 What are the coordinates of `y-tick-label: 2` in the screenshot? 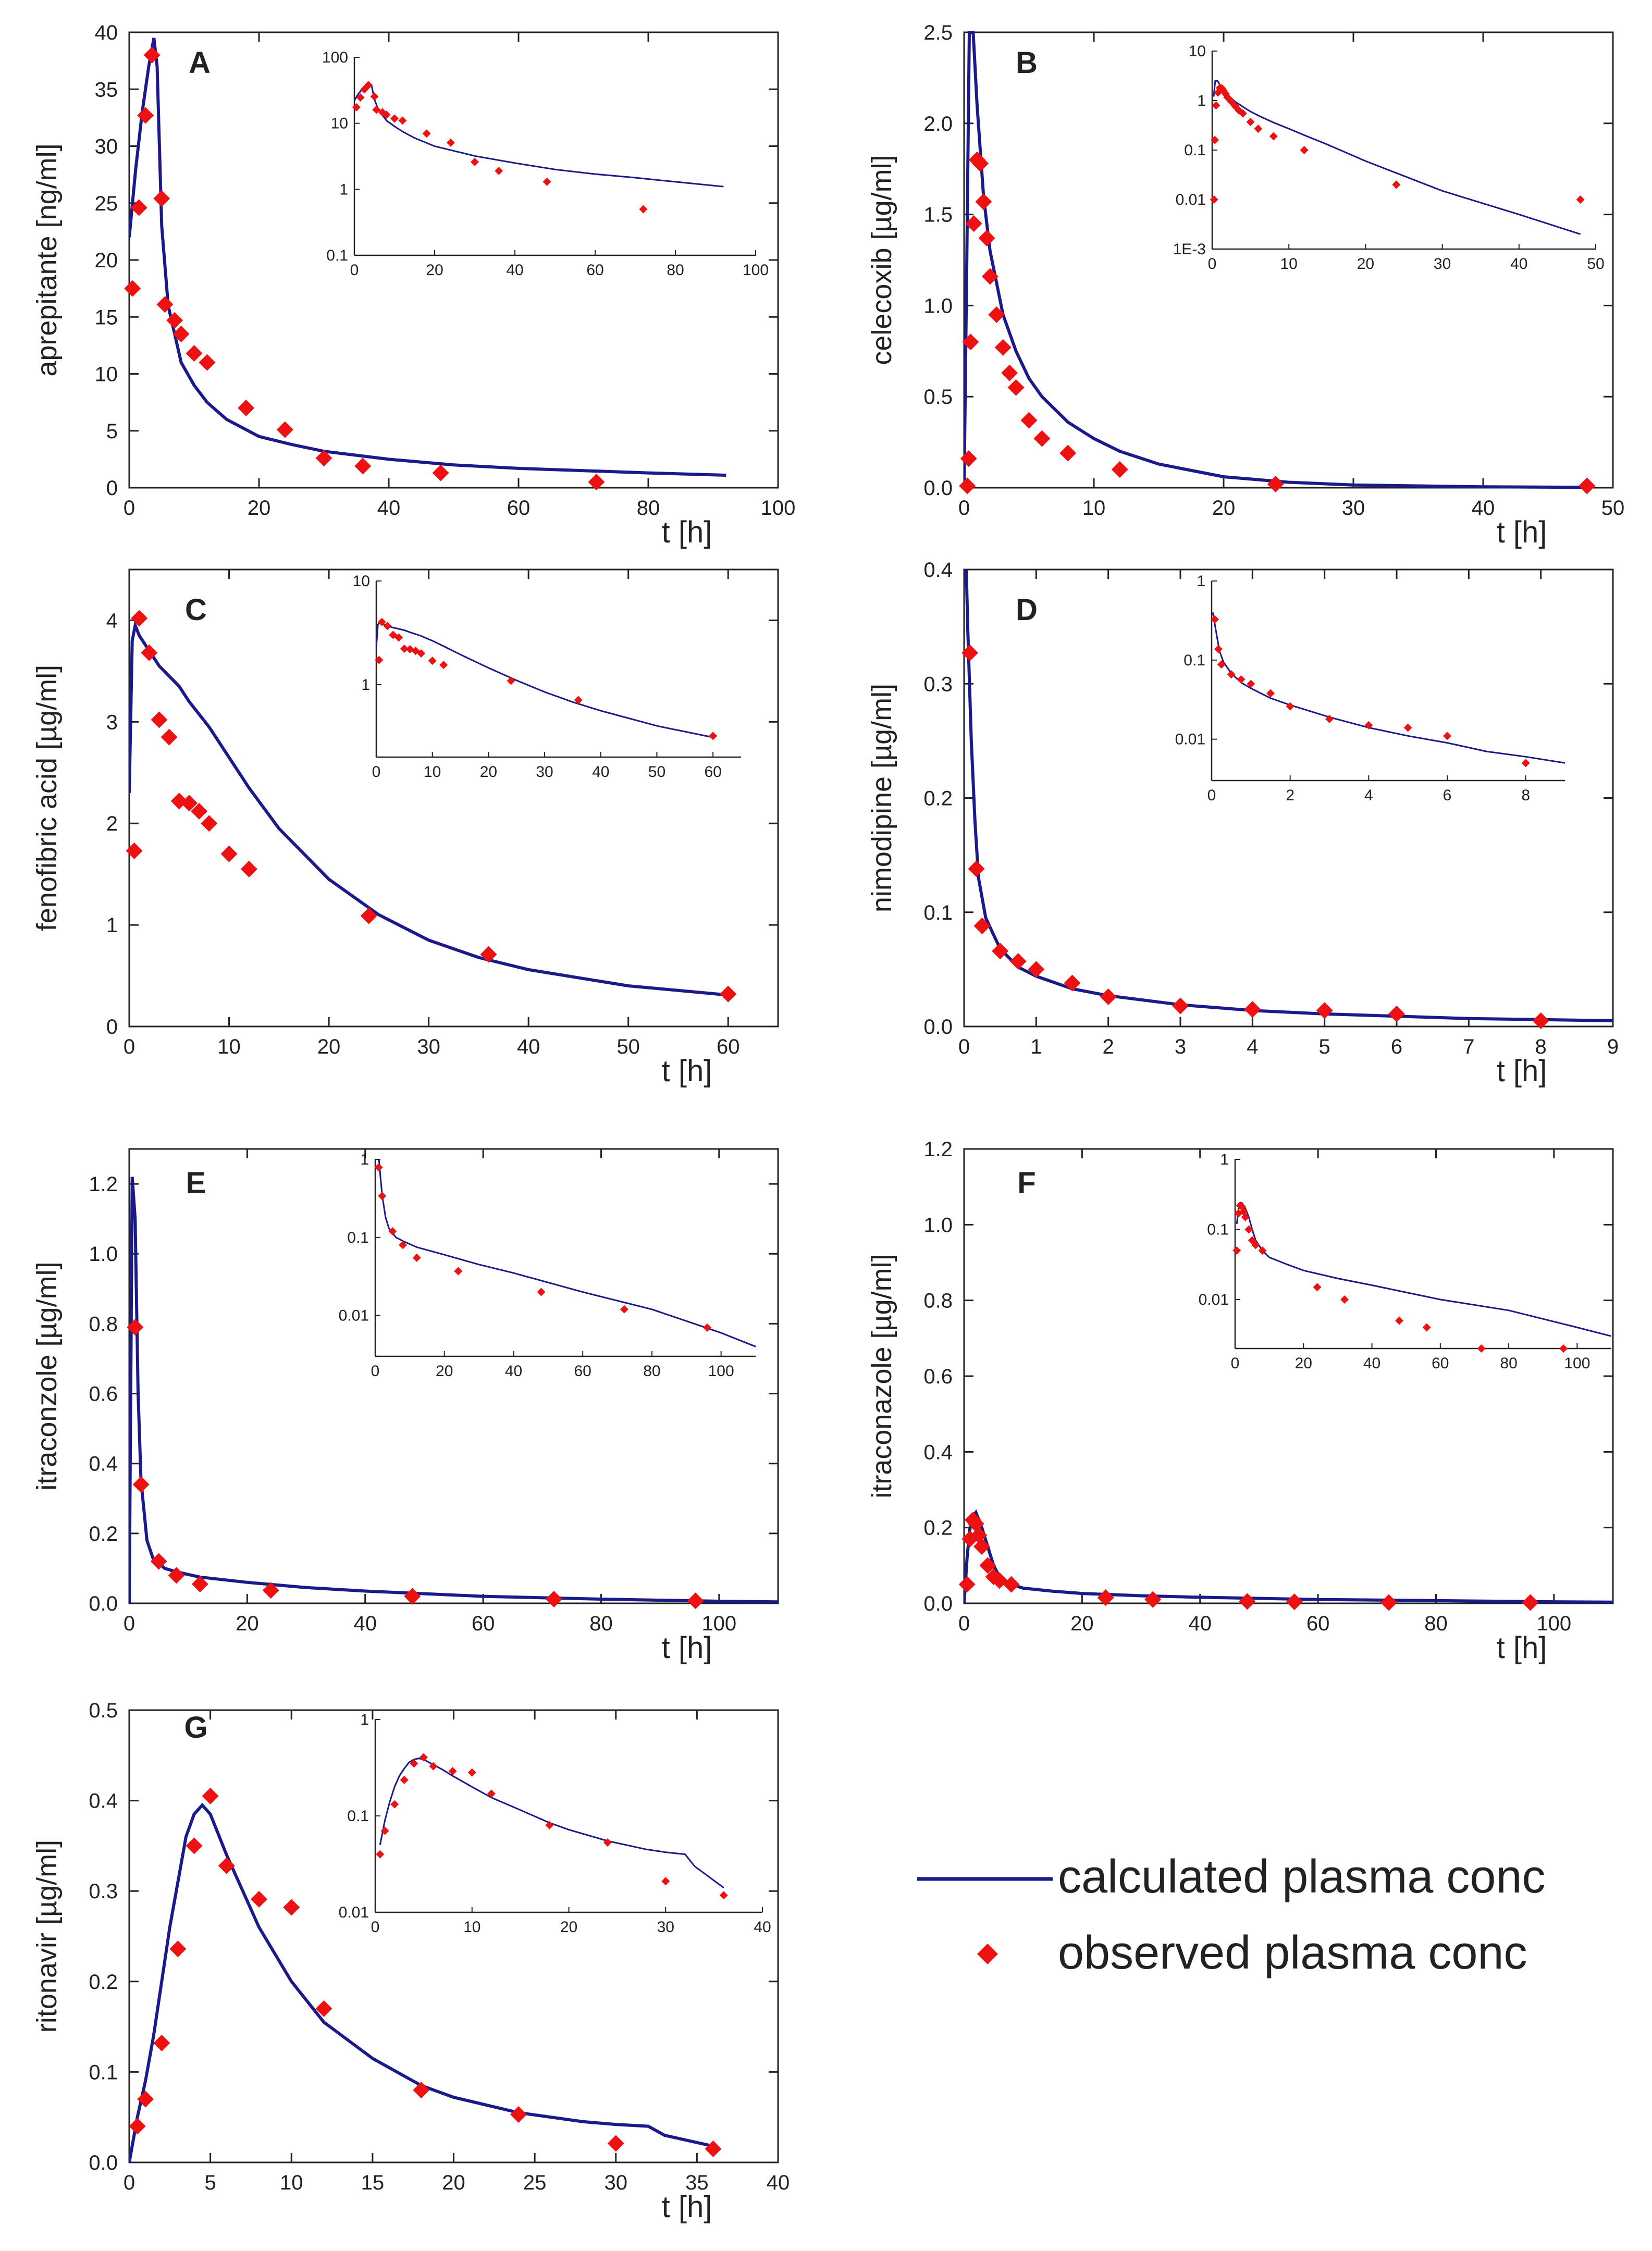 It's located at (112, 823).